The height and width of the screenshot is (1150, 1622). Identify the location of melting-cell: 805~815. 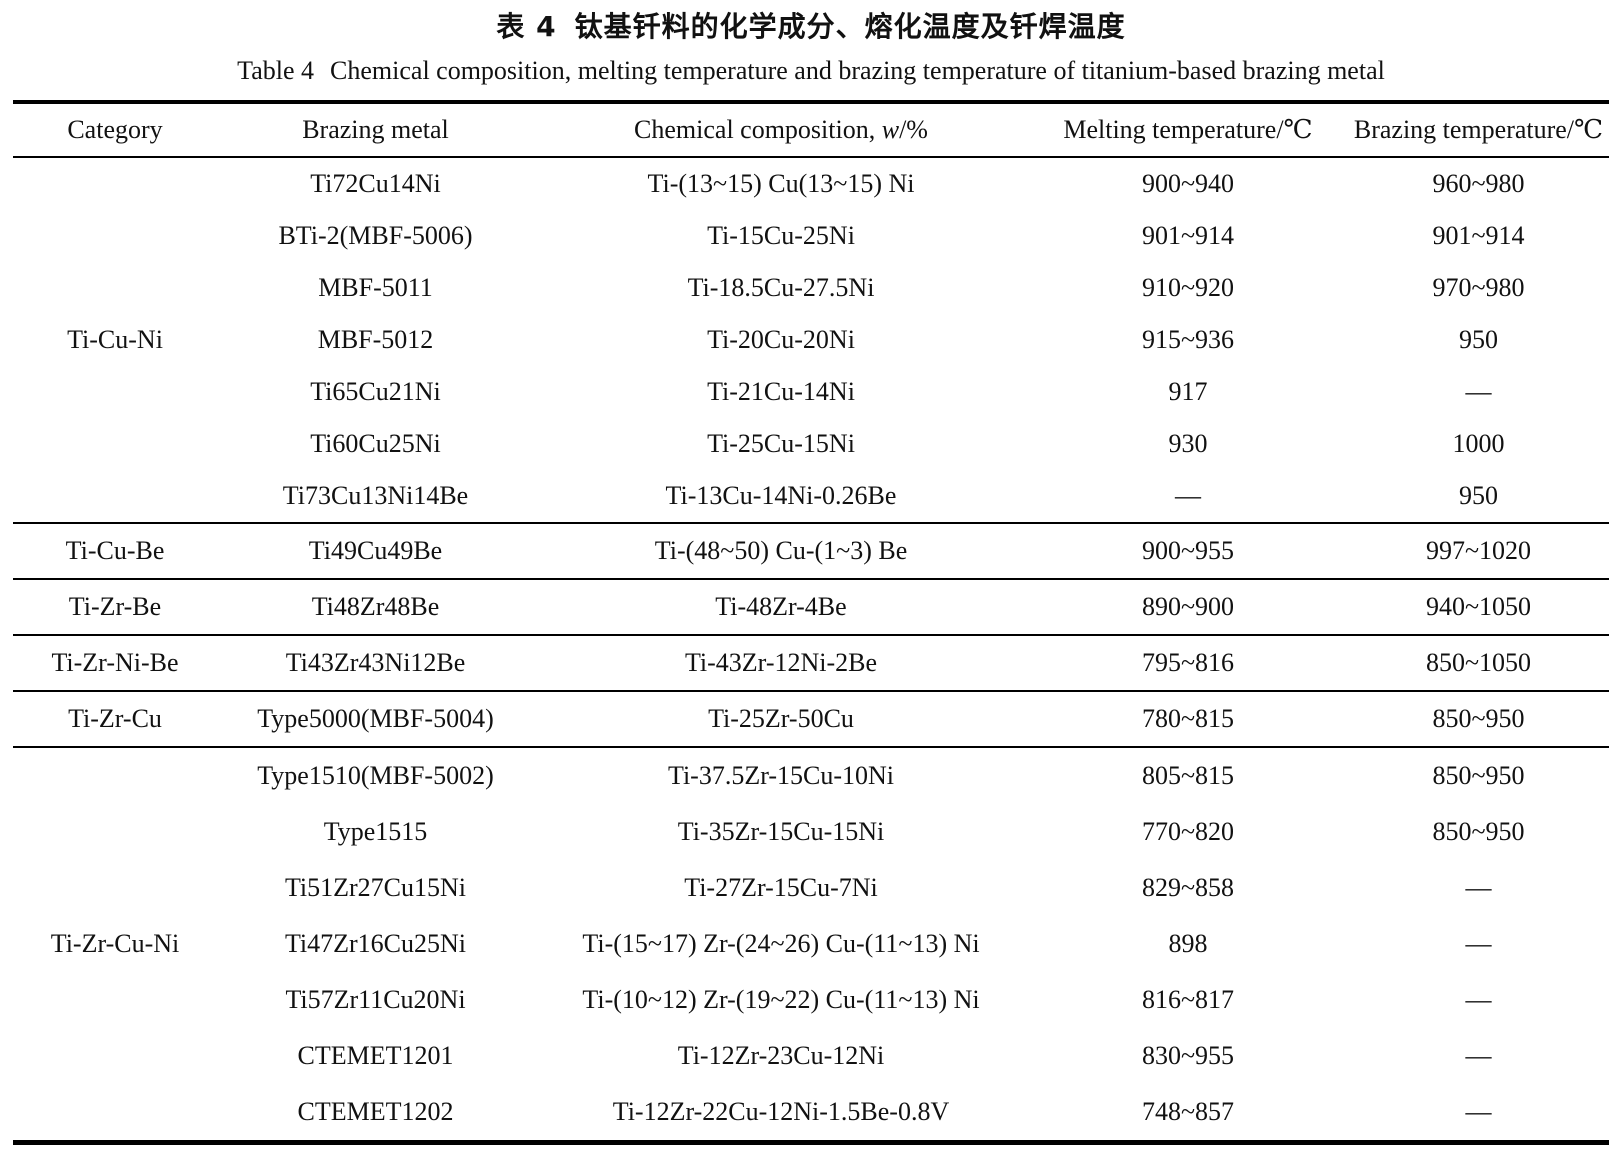
(1188, 775).